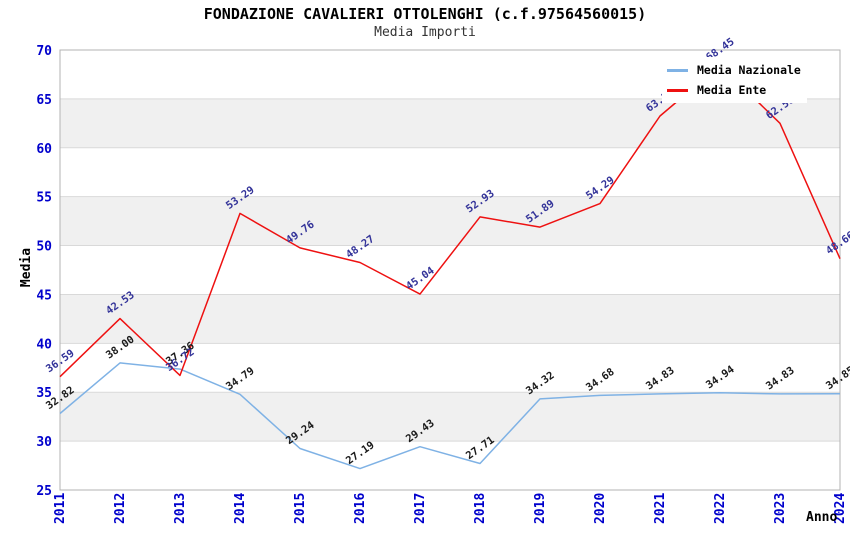  I want to click on svg-text: 34.79, so click(240, 379).